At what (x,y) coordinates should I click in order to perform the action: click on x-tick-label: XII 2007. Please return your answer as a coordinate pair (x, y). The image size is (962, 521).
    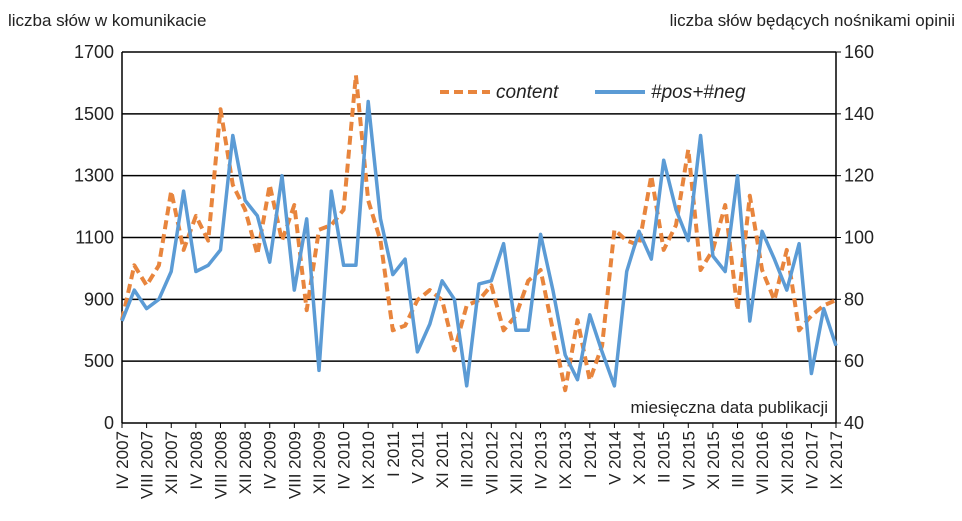
    Looking at the image, I should click on (171, 462).